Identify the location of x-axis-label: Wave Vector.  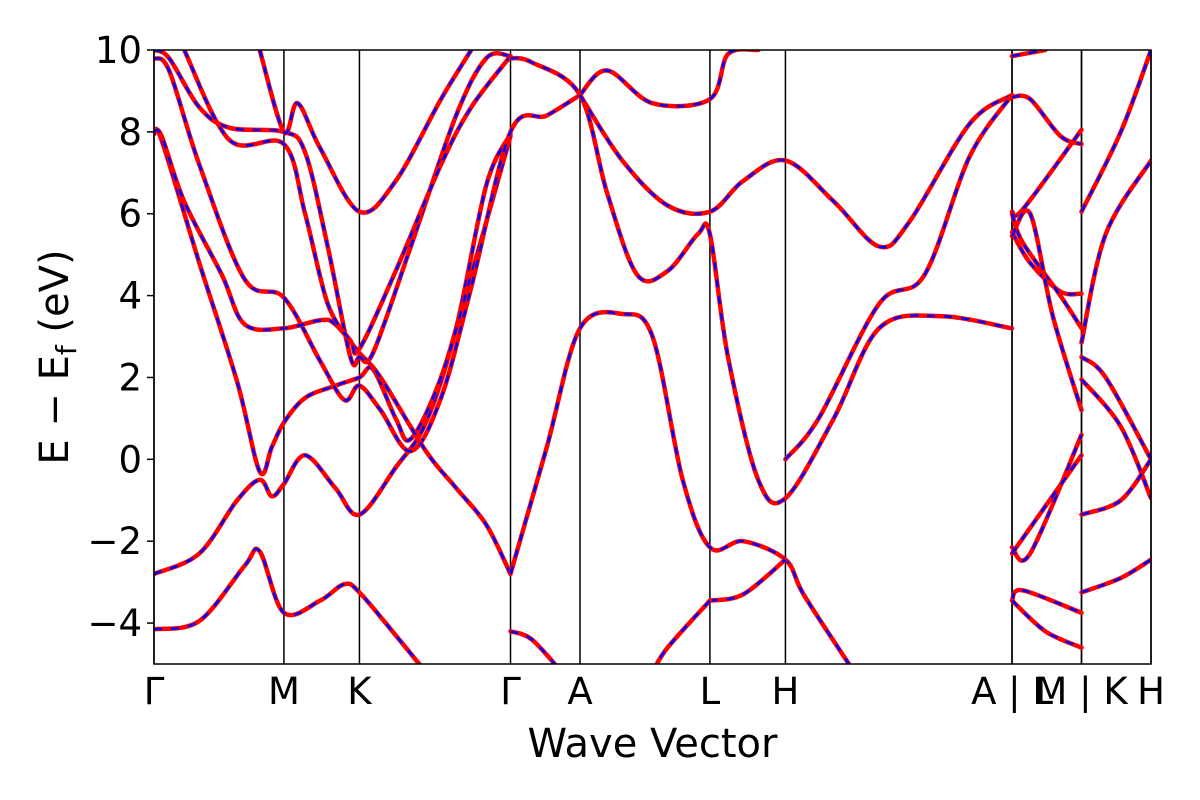
(653, 744).